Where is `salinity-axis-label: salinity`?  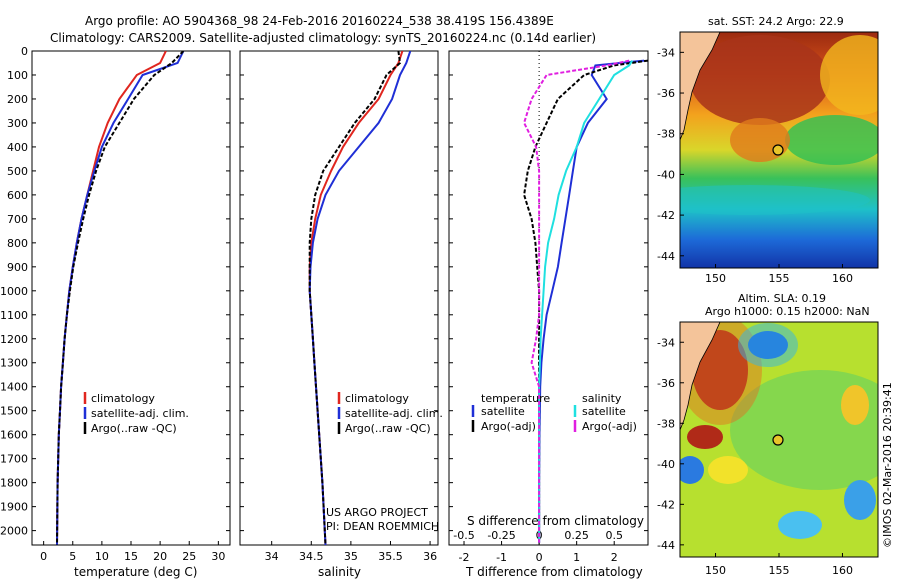
salinity-axis-label: salinity is located at coordinates (339, 572).